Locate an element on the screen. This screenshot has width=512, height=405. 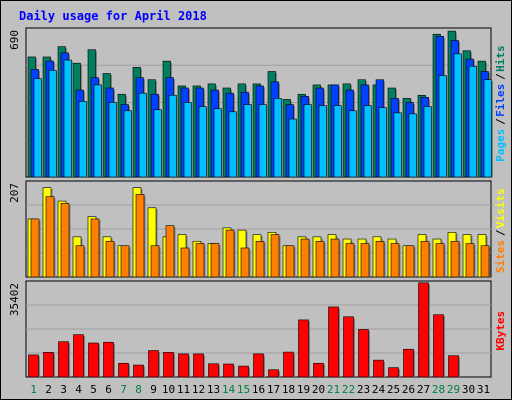
x-tick-label-day-16: 16 is located at coordinates (258, 389).